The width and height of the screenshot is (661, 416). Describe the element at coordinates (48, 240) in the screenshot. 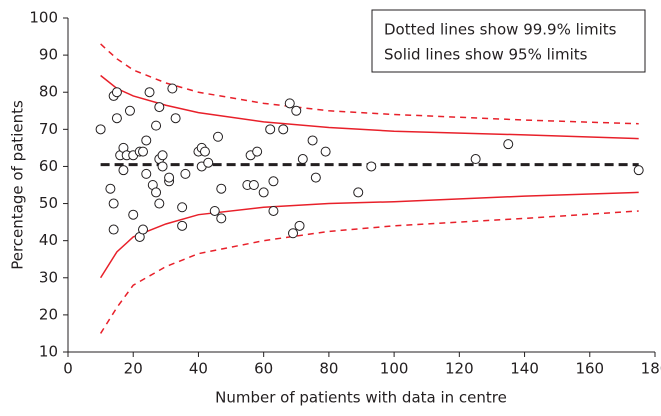

I see `y-tick-label: 40` at that location.